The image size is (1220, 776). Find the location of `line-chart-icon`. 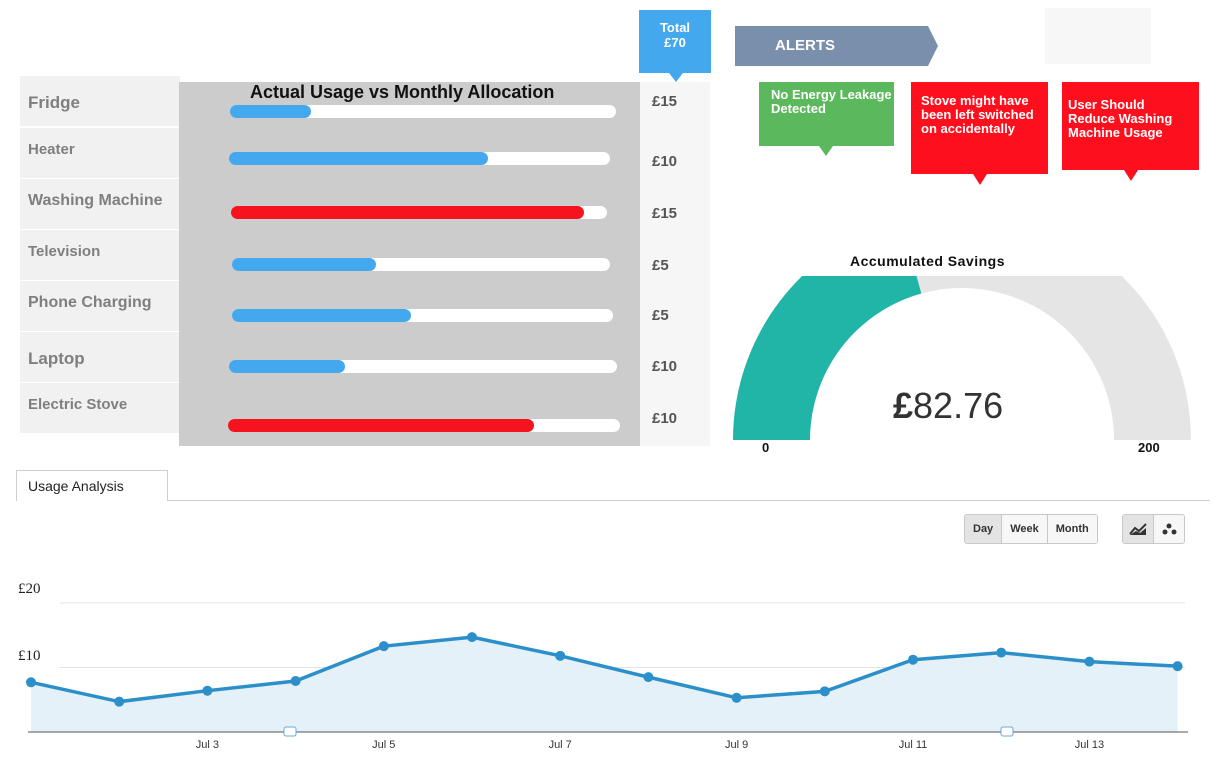

line-chart-icon is located at coordinates (1138, 529).